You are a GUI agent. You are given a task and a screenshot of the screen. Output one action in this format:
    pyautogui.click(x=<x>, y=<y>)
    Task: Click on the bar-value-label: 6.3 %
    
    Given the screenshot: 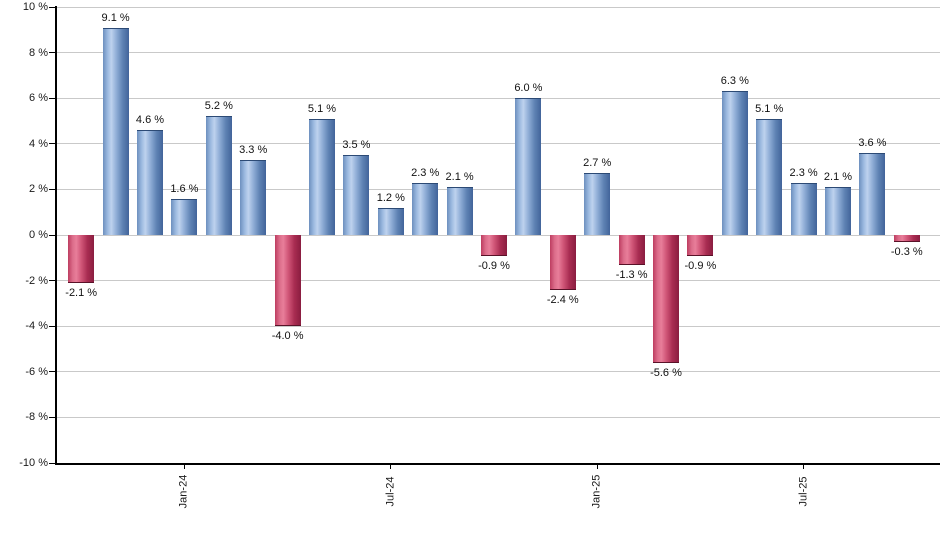 What is the action you would take?
    pyautogui.click(x=734, y=81)
    